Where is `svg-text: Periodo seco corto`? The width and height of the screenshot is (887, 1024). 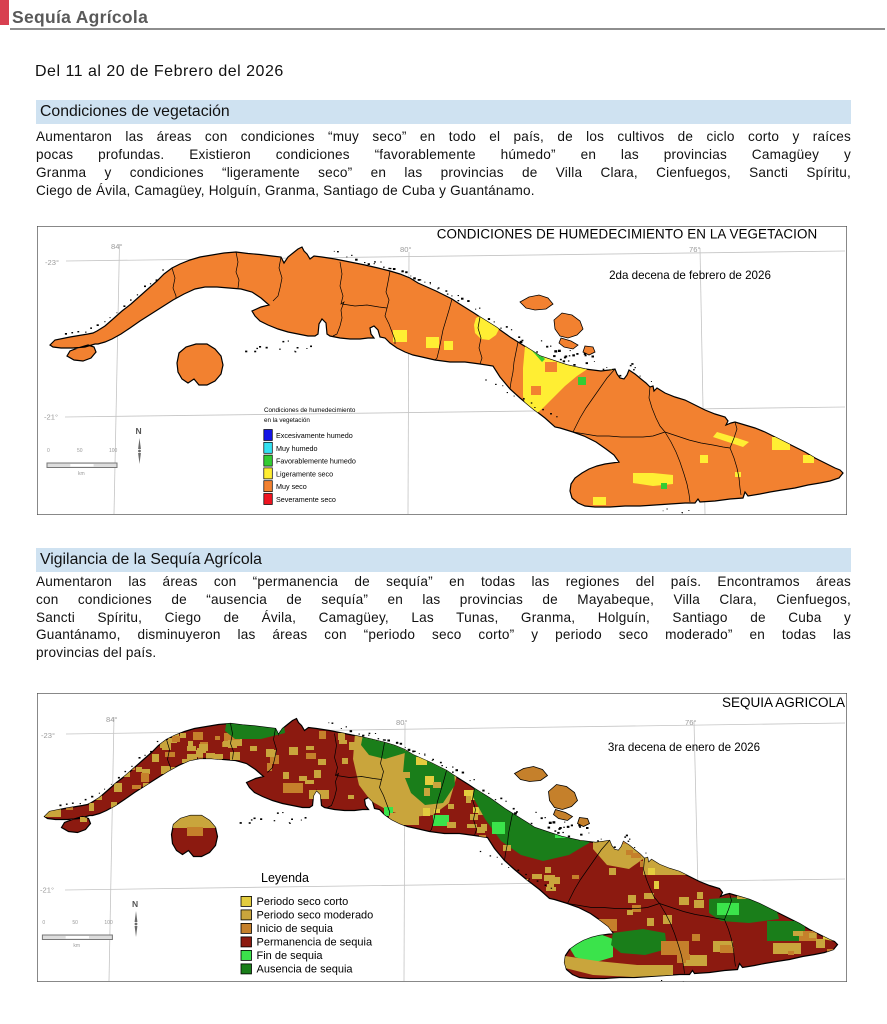
svg-text: Periodo seco corto is located at coordinates (303, 902).